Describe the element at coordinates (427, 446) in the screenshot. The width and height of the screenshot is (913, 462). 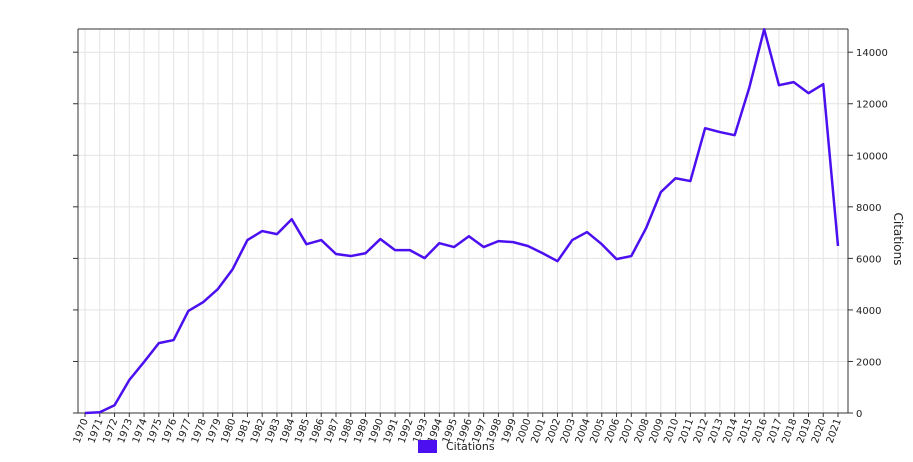
I see `legend-swatch` at that location.